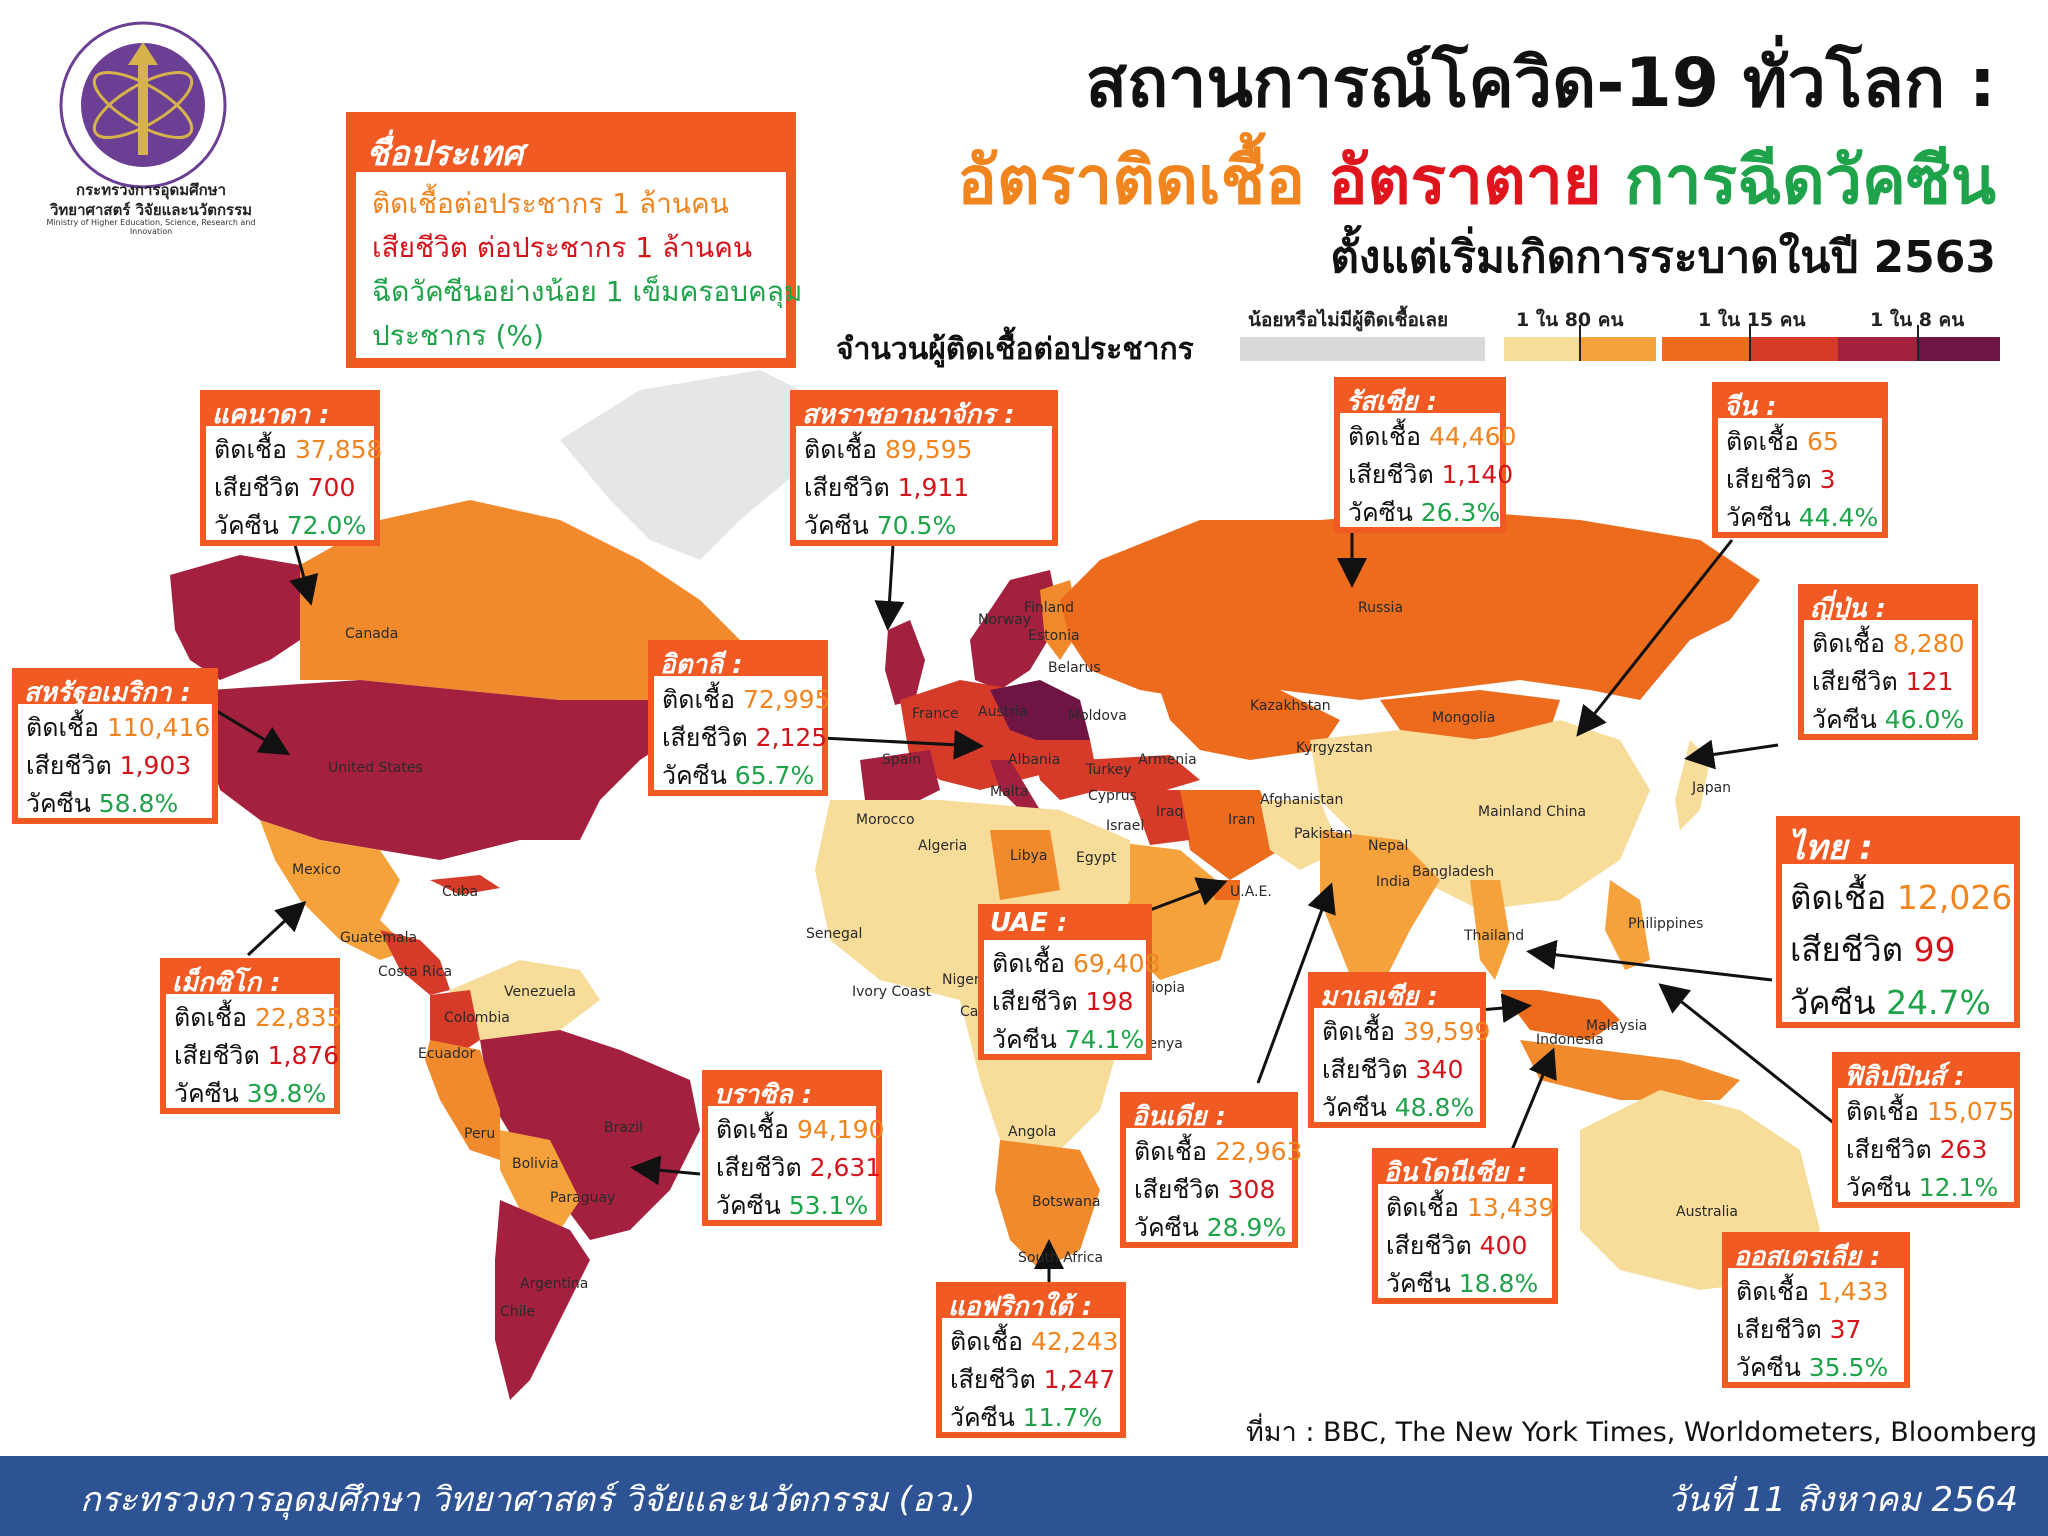  Describe the element at coordinates (791, 737) in the screenshot. I see `callout-row-value: 2,125` at that location.